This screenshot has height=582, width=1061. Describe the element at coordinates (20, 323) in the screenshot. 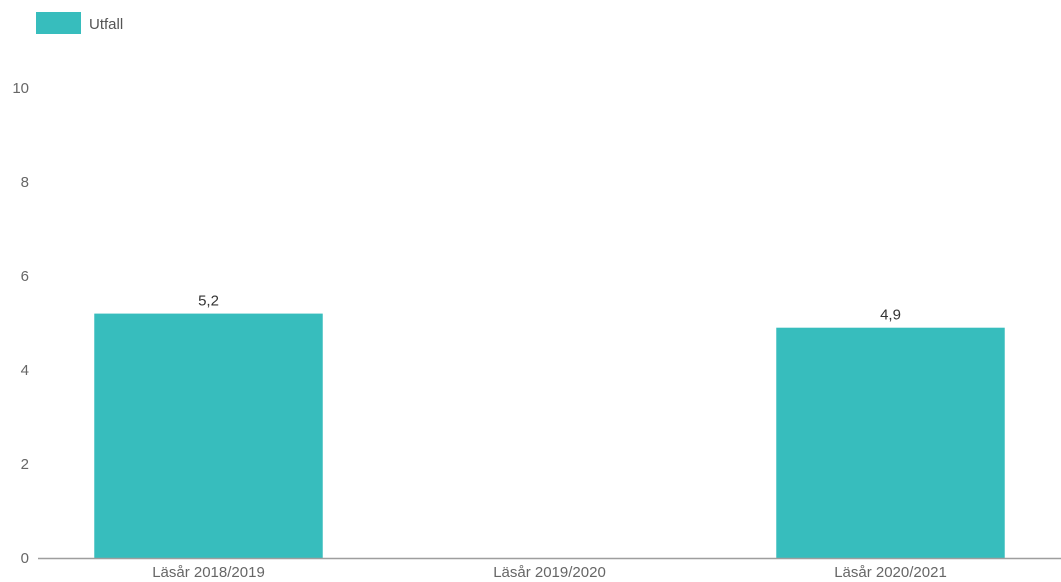

I see `y-axis-ticks: 0 2 4 6 8 10` at that location.